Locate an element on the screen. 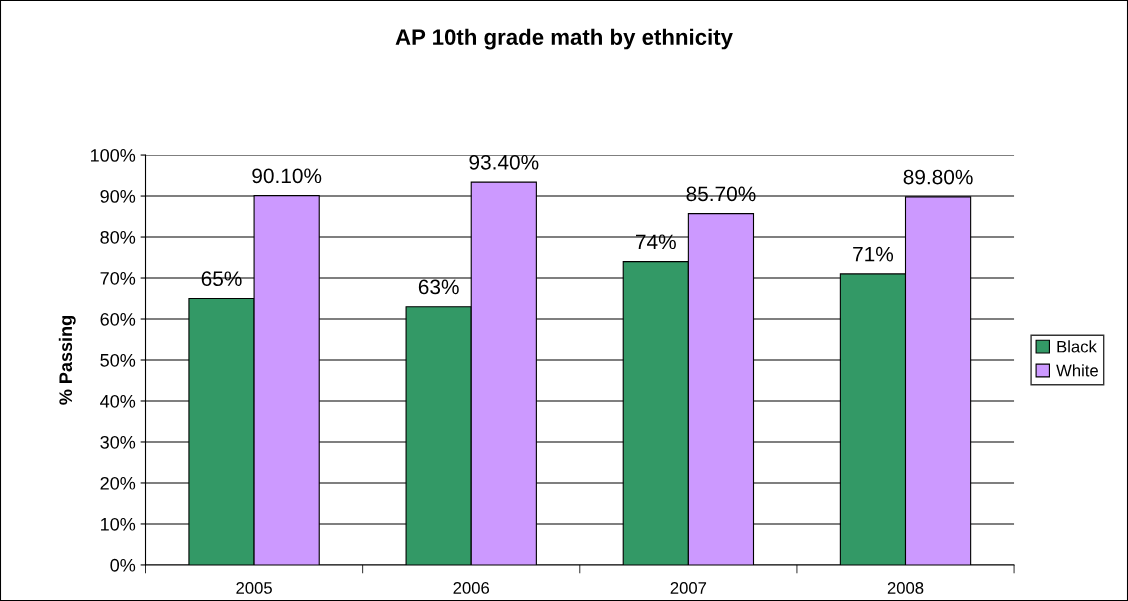 This screenshot has width=1128, height=601. y-tick-label: 30% is located at coordinates (118, 442).